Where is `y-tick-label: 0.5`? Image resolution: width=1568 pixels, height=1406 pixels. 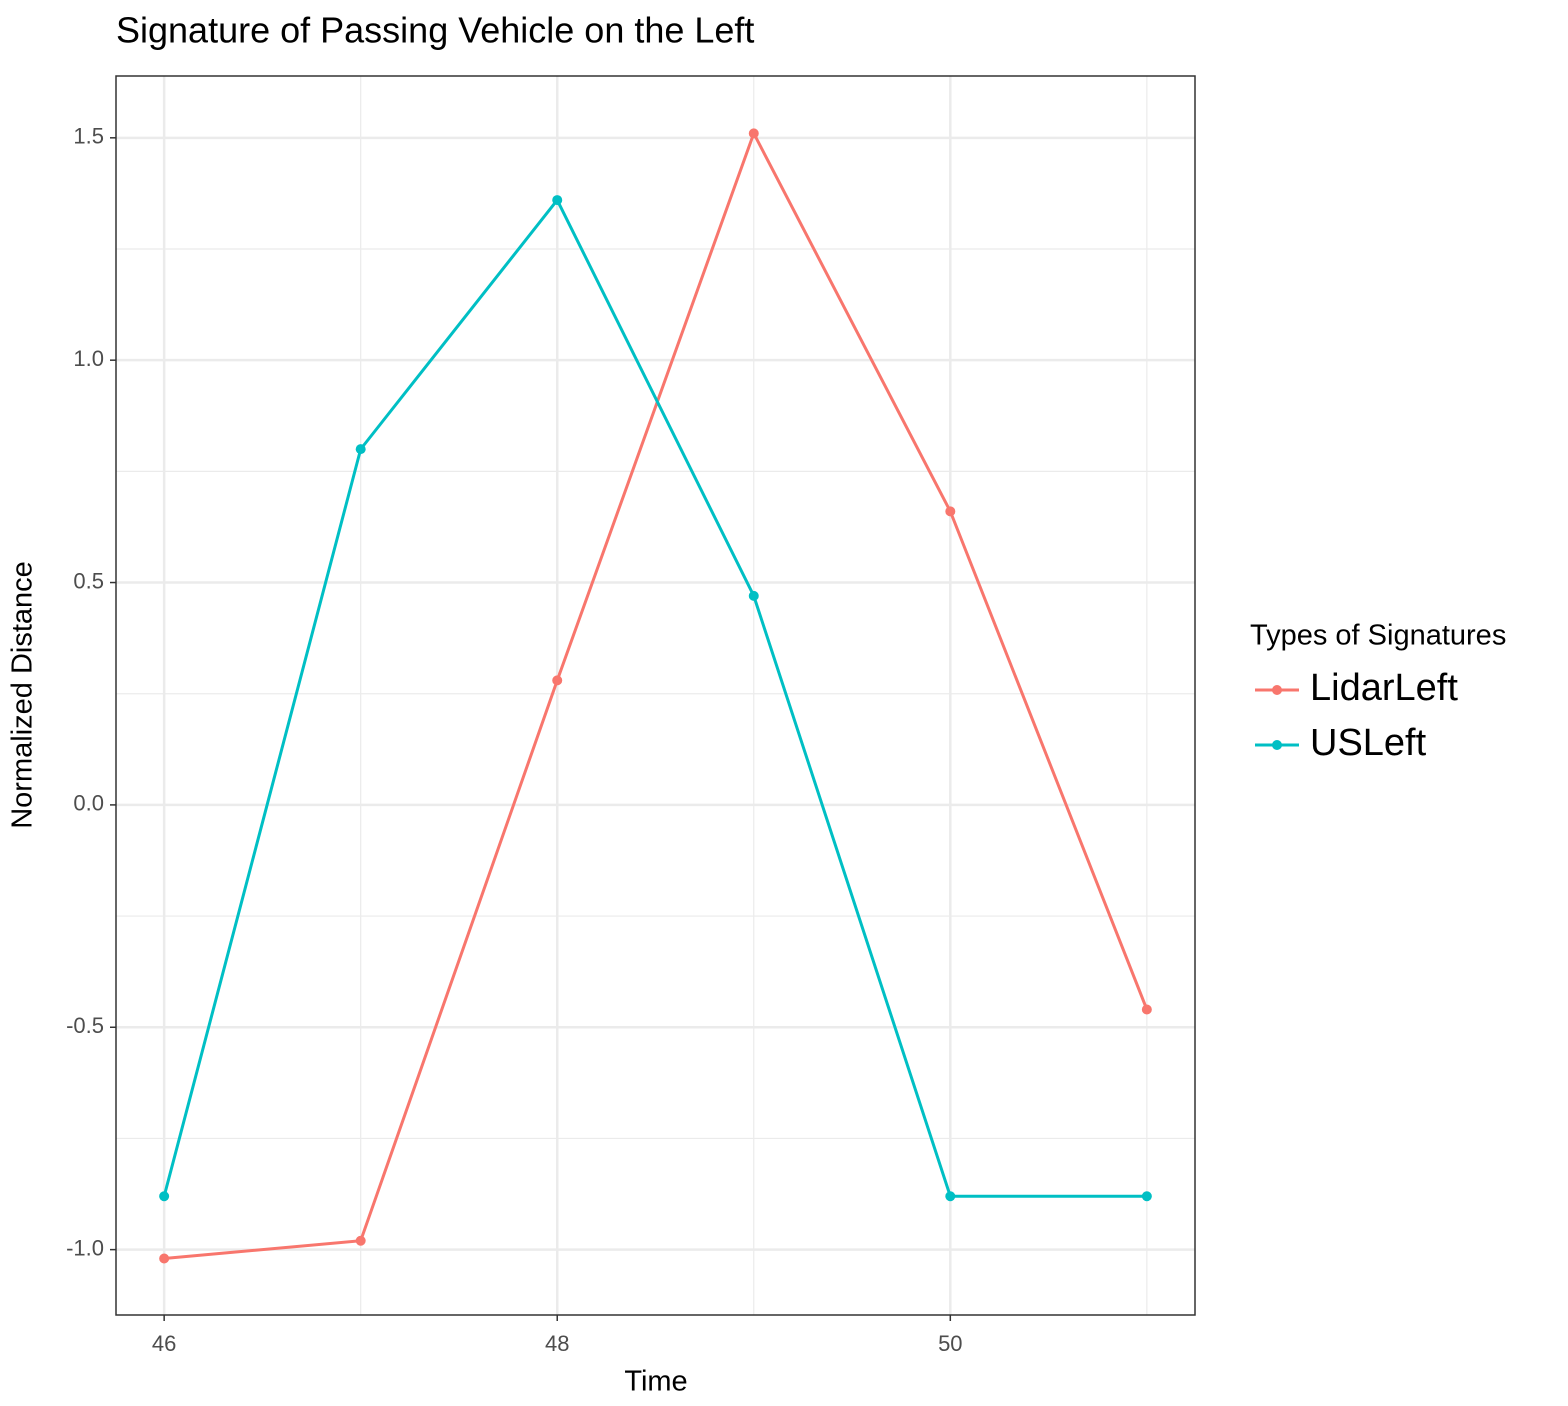
y-tick-label: 0.5 is located at coordinates (88, 580).